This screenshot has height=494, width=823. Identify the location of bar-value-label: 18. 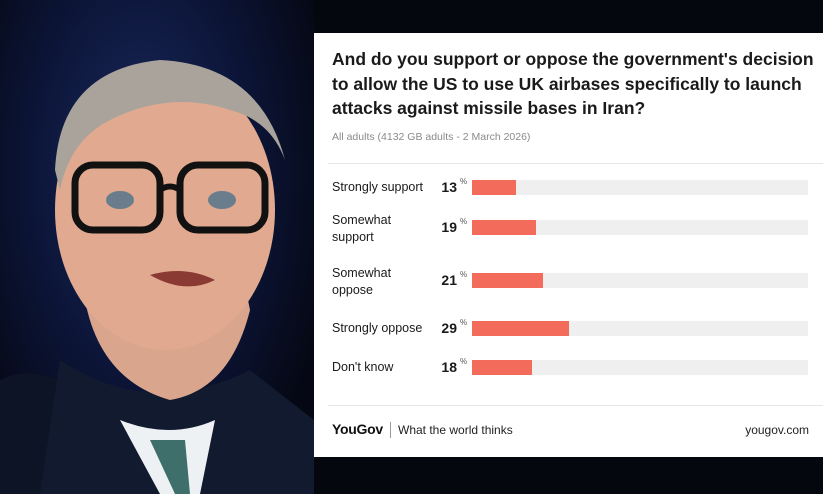
(449, 367).